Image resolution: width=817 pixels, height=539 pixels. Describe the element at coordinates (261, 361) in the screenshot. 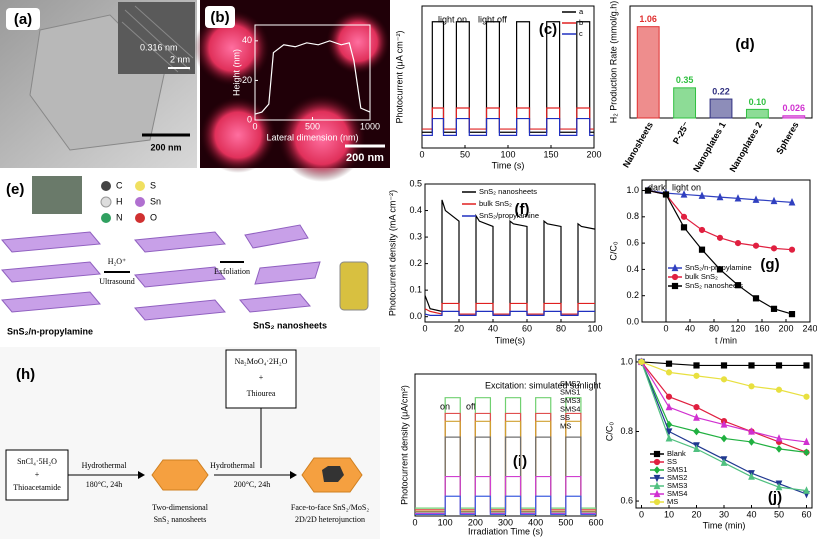

I see `reagent: Na₂MoO₄·2H₂O` at that location.